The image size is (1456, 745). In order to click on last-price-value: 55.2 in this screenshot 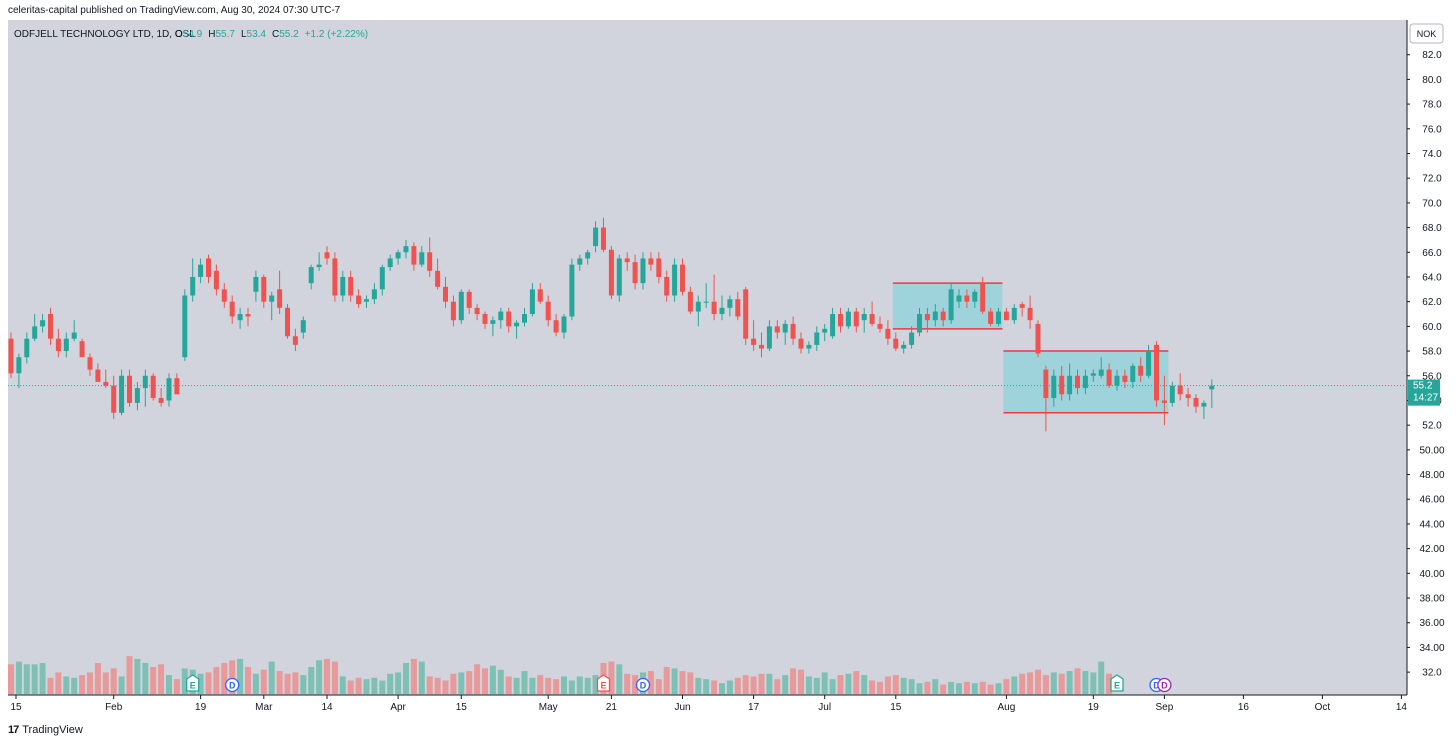, I will do `click(1423, 386)`.